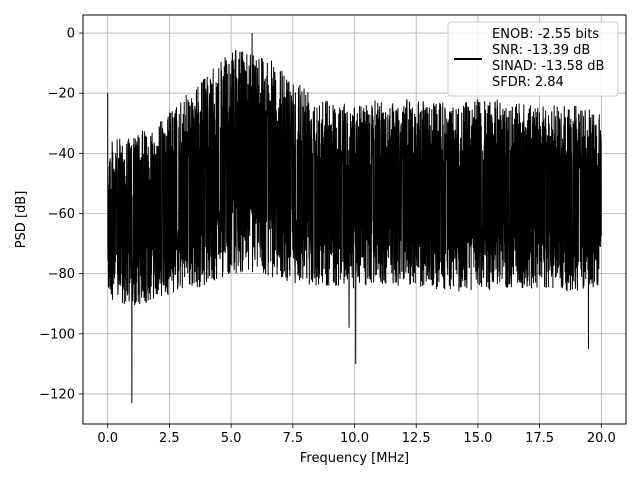 The height and width of the screenshot is (480, 640). Describe the element at coordinates (601, 438) in the screenshot. I see `x-tick-label: 20.0` at that location.